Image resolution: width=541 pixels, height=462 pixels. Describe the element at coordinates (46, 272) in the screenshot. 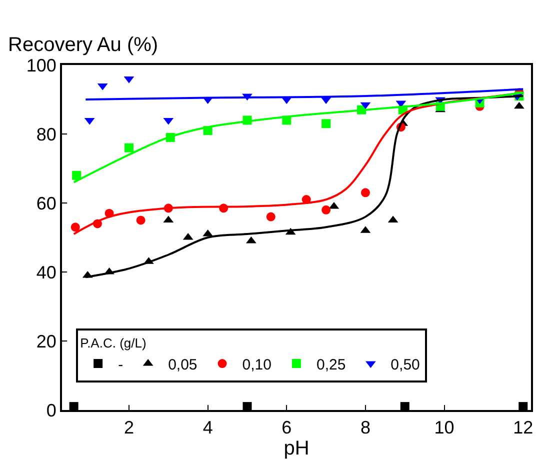

I see `y-tick-label: 40` at that location.